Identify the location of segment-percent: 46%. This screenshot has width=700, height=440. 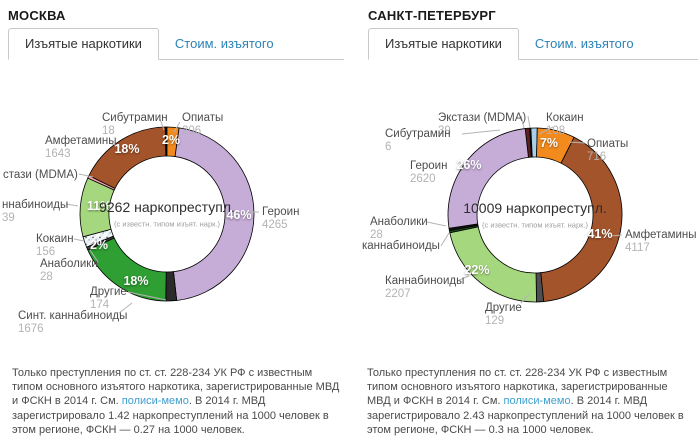
(239, 215).